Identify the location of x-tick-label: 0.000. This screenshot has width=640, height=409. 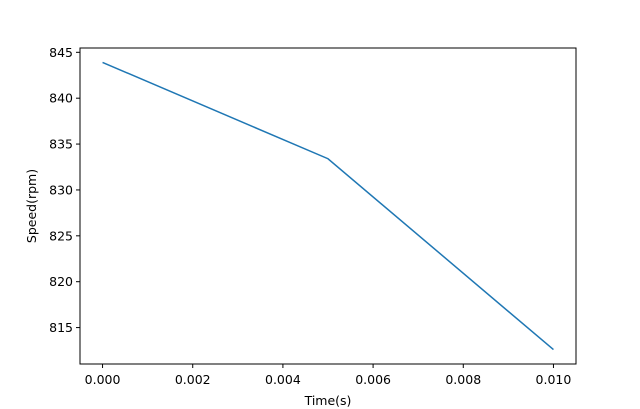
(103, 379).